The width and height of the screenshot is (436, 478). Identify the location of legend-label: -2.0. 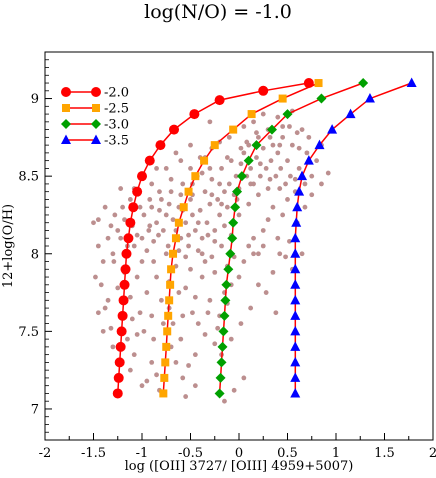
(116, 93).